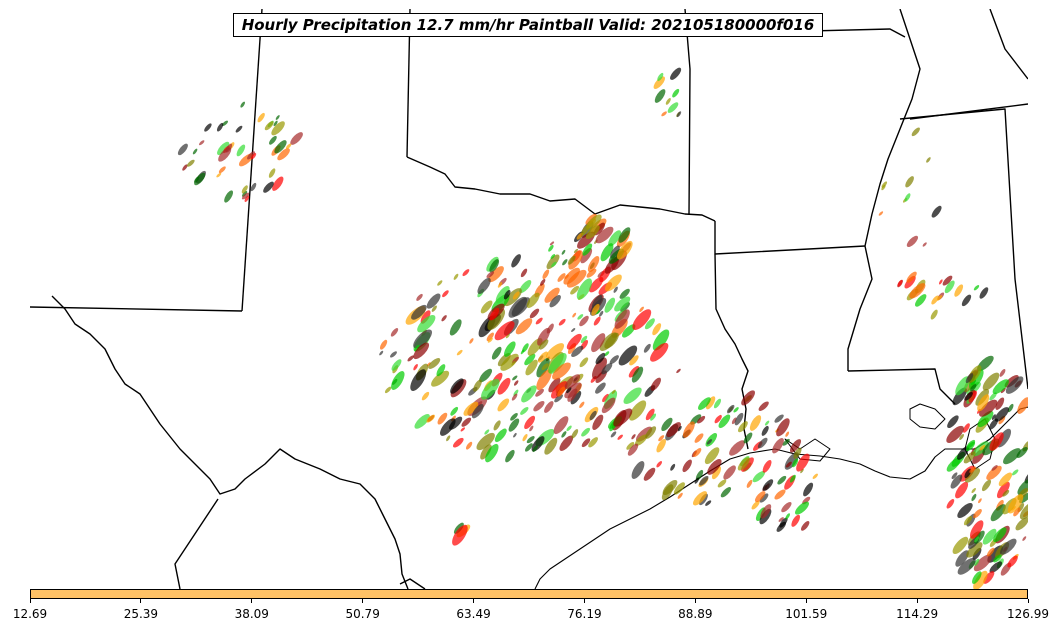 This screenshot has height=633, width=1062. What do you see at coordinates (1008, 44) in the screenshot?
I see `border-ky` at bounding box center [1008, 44].